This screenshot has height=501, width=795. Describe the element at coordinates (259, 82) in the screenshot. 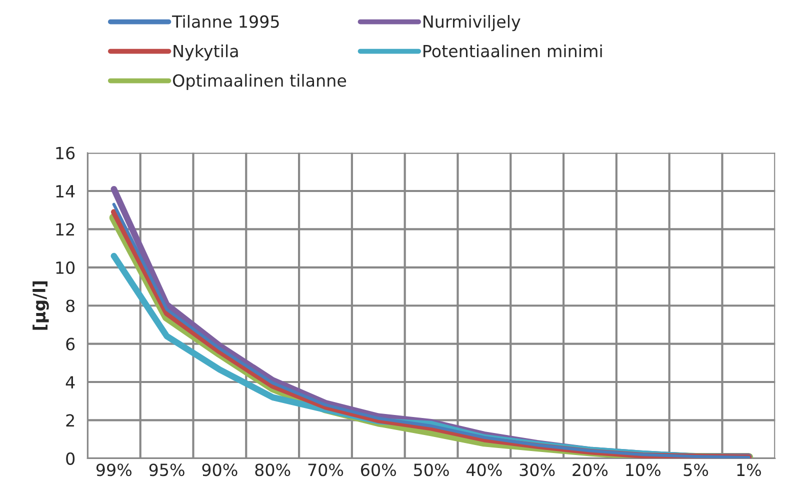

I see `legend-label: Optimaalinen tilanne` at that location.